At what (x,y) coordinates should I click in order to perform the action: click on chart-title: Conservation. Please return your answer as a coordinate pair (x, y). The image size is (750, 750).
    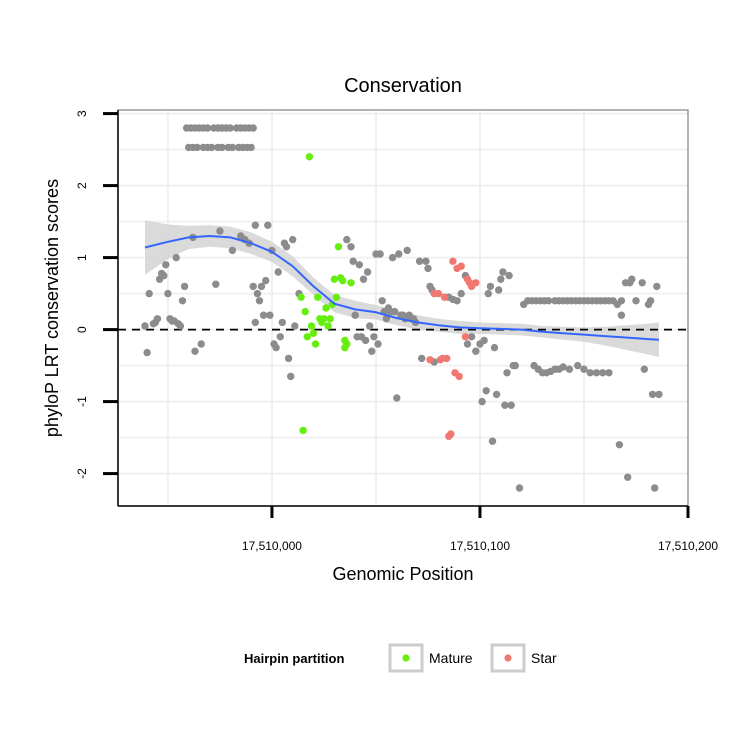
    Looking at the image, I should click on (403, 86).